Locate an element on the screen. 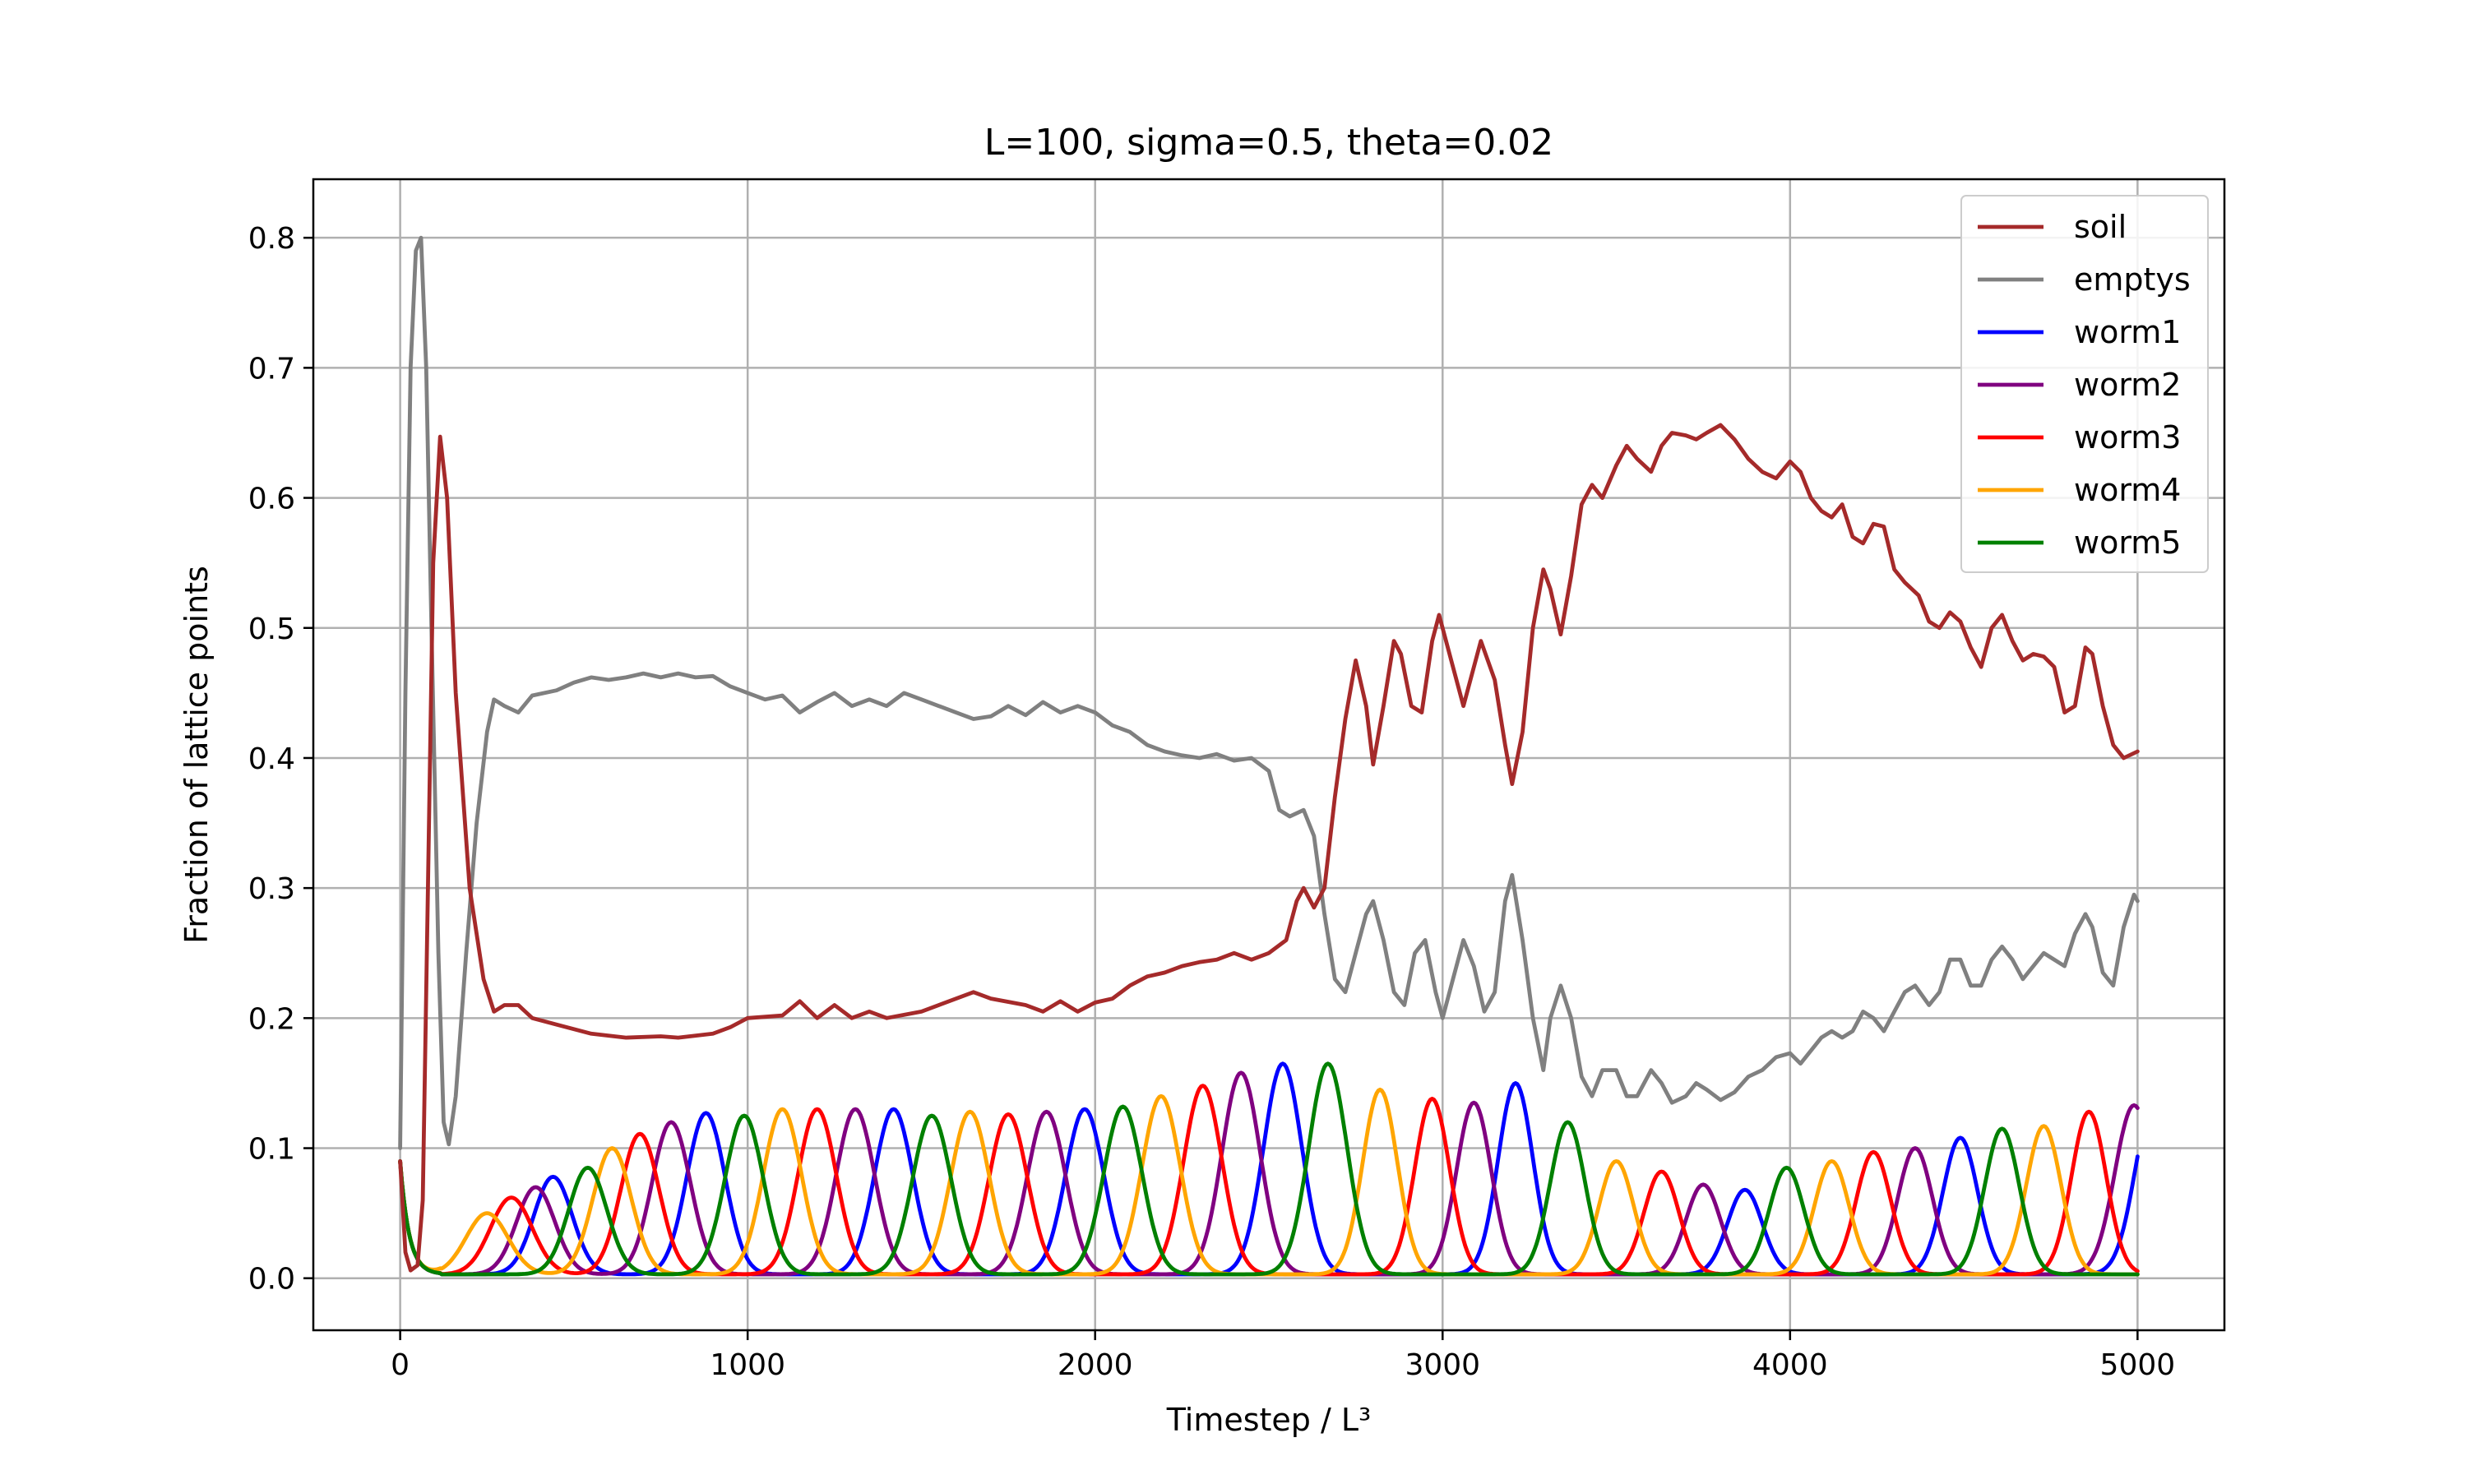  x-tick-label: 0 is located at coordinates (401, 1365).